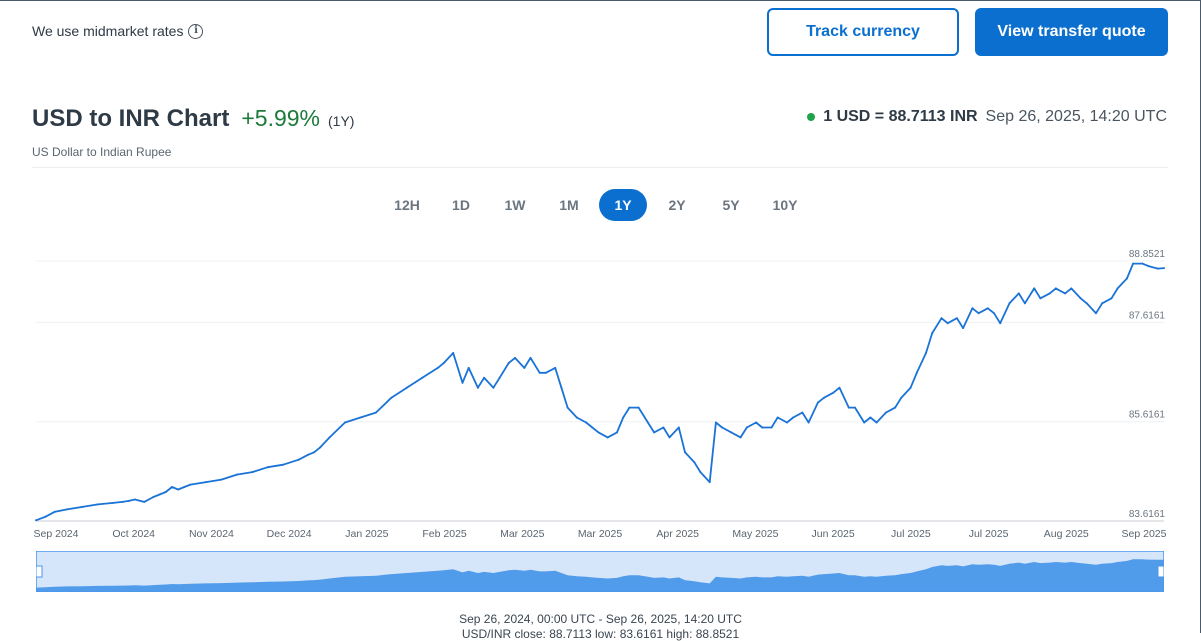  What do you see at coordinates (1071, 32) in the screenshot?
I see `view-transfer-quote-button: View transfer quote` at bounding box center [1071, 32].